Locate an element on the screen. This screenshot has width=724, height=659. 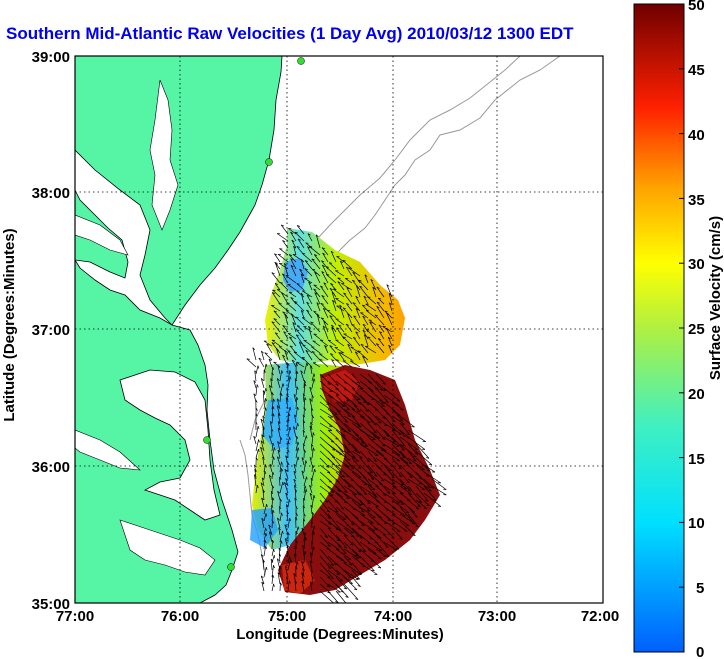
sound-south is located at coordinates (167, 547).